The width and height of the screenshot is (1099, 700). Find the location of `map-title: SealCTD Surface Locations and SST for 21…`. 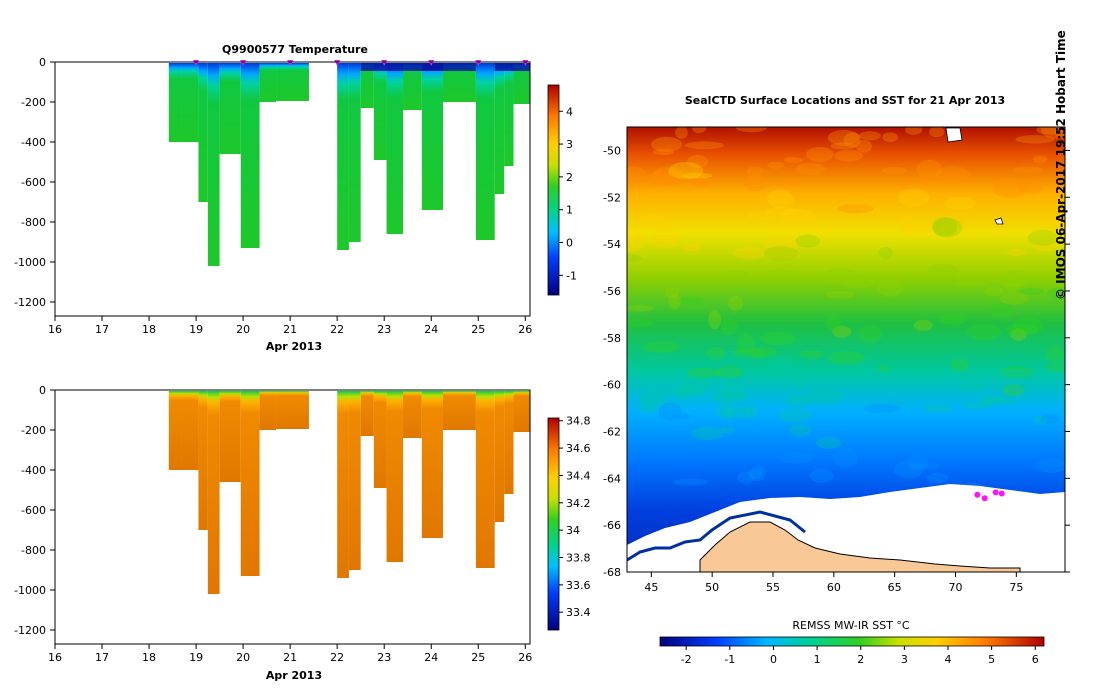

map-title: SealCTD Surface Locations and SST for 21… is located at coordinates (845, 100).